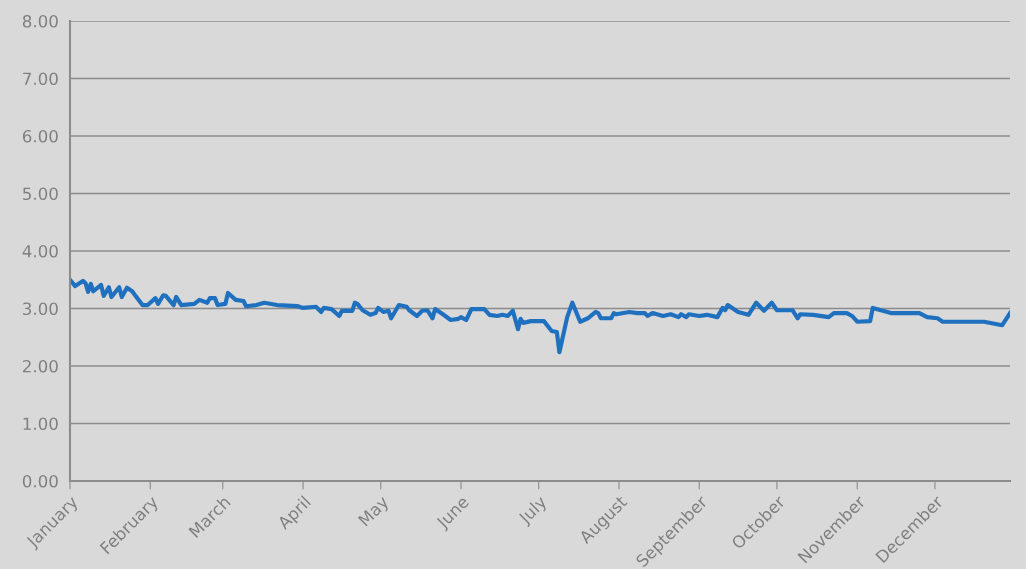 This screenshot has height=569, width=1026. Describe the element at coordinates (40, 366) in the screenshot. I see `y-tick-label: 2.00` at that location.